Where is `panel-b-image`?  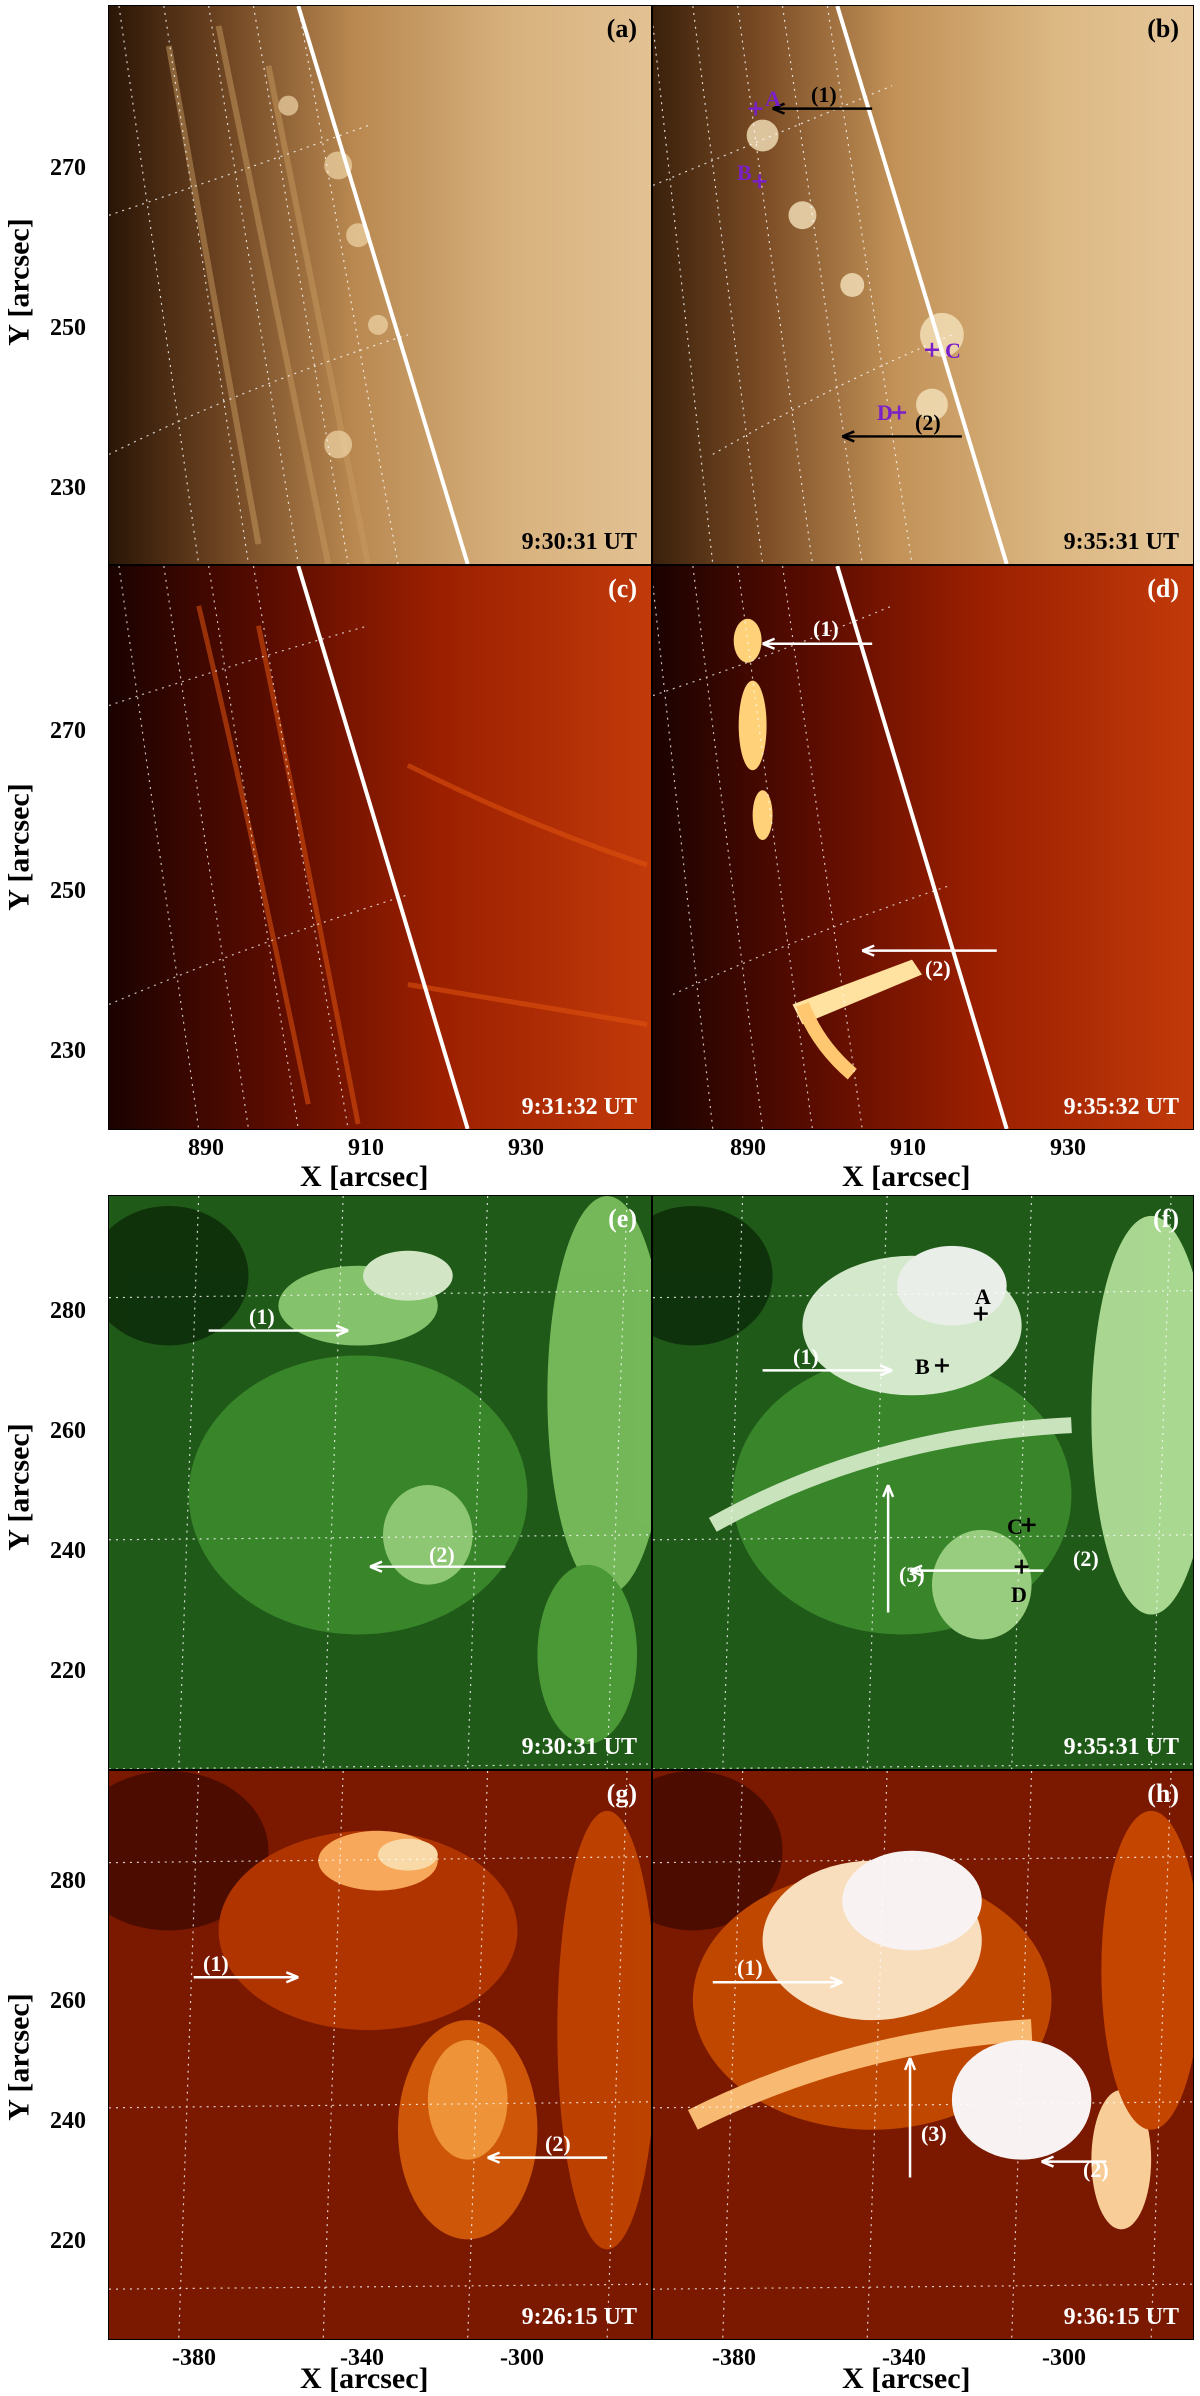
panel-b-image is located at coordinates (923, 285).